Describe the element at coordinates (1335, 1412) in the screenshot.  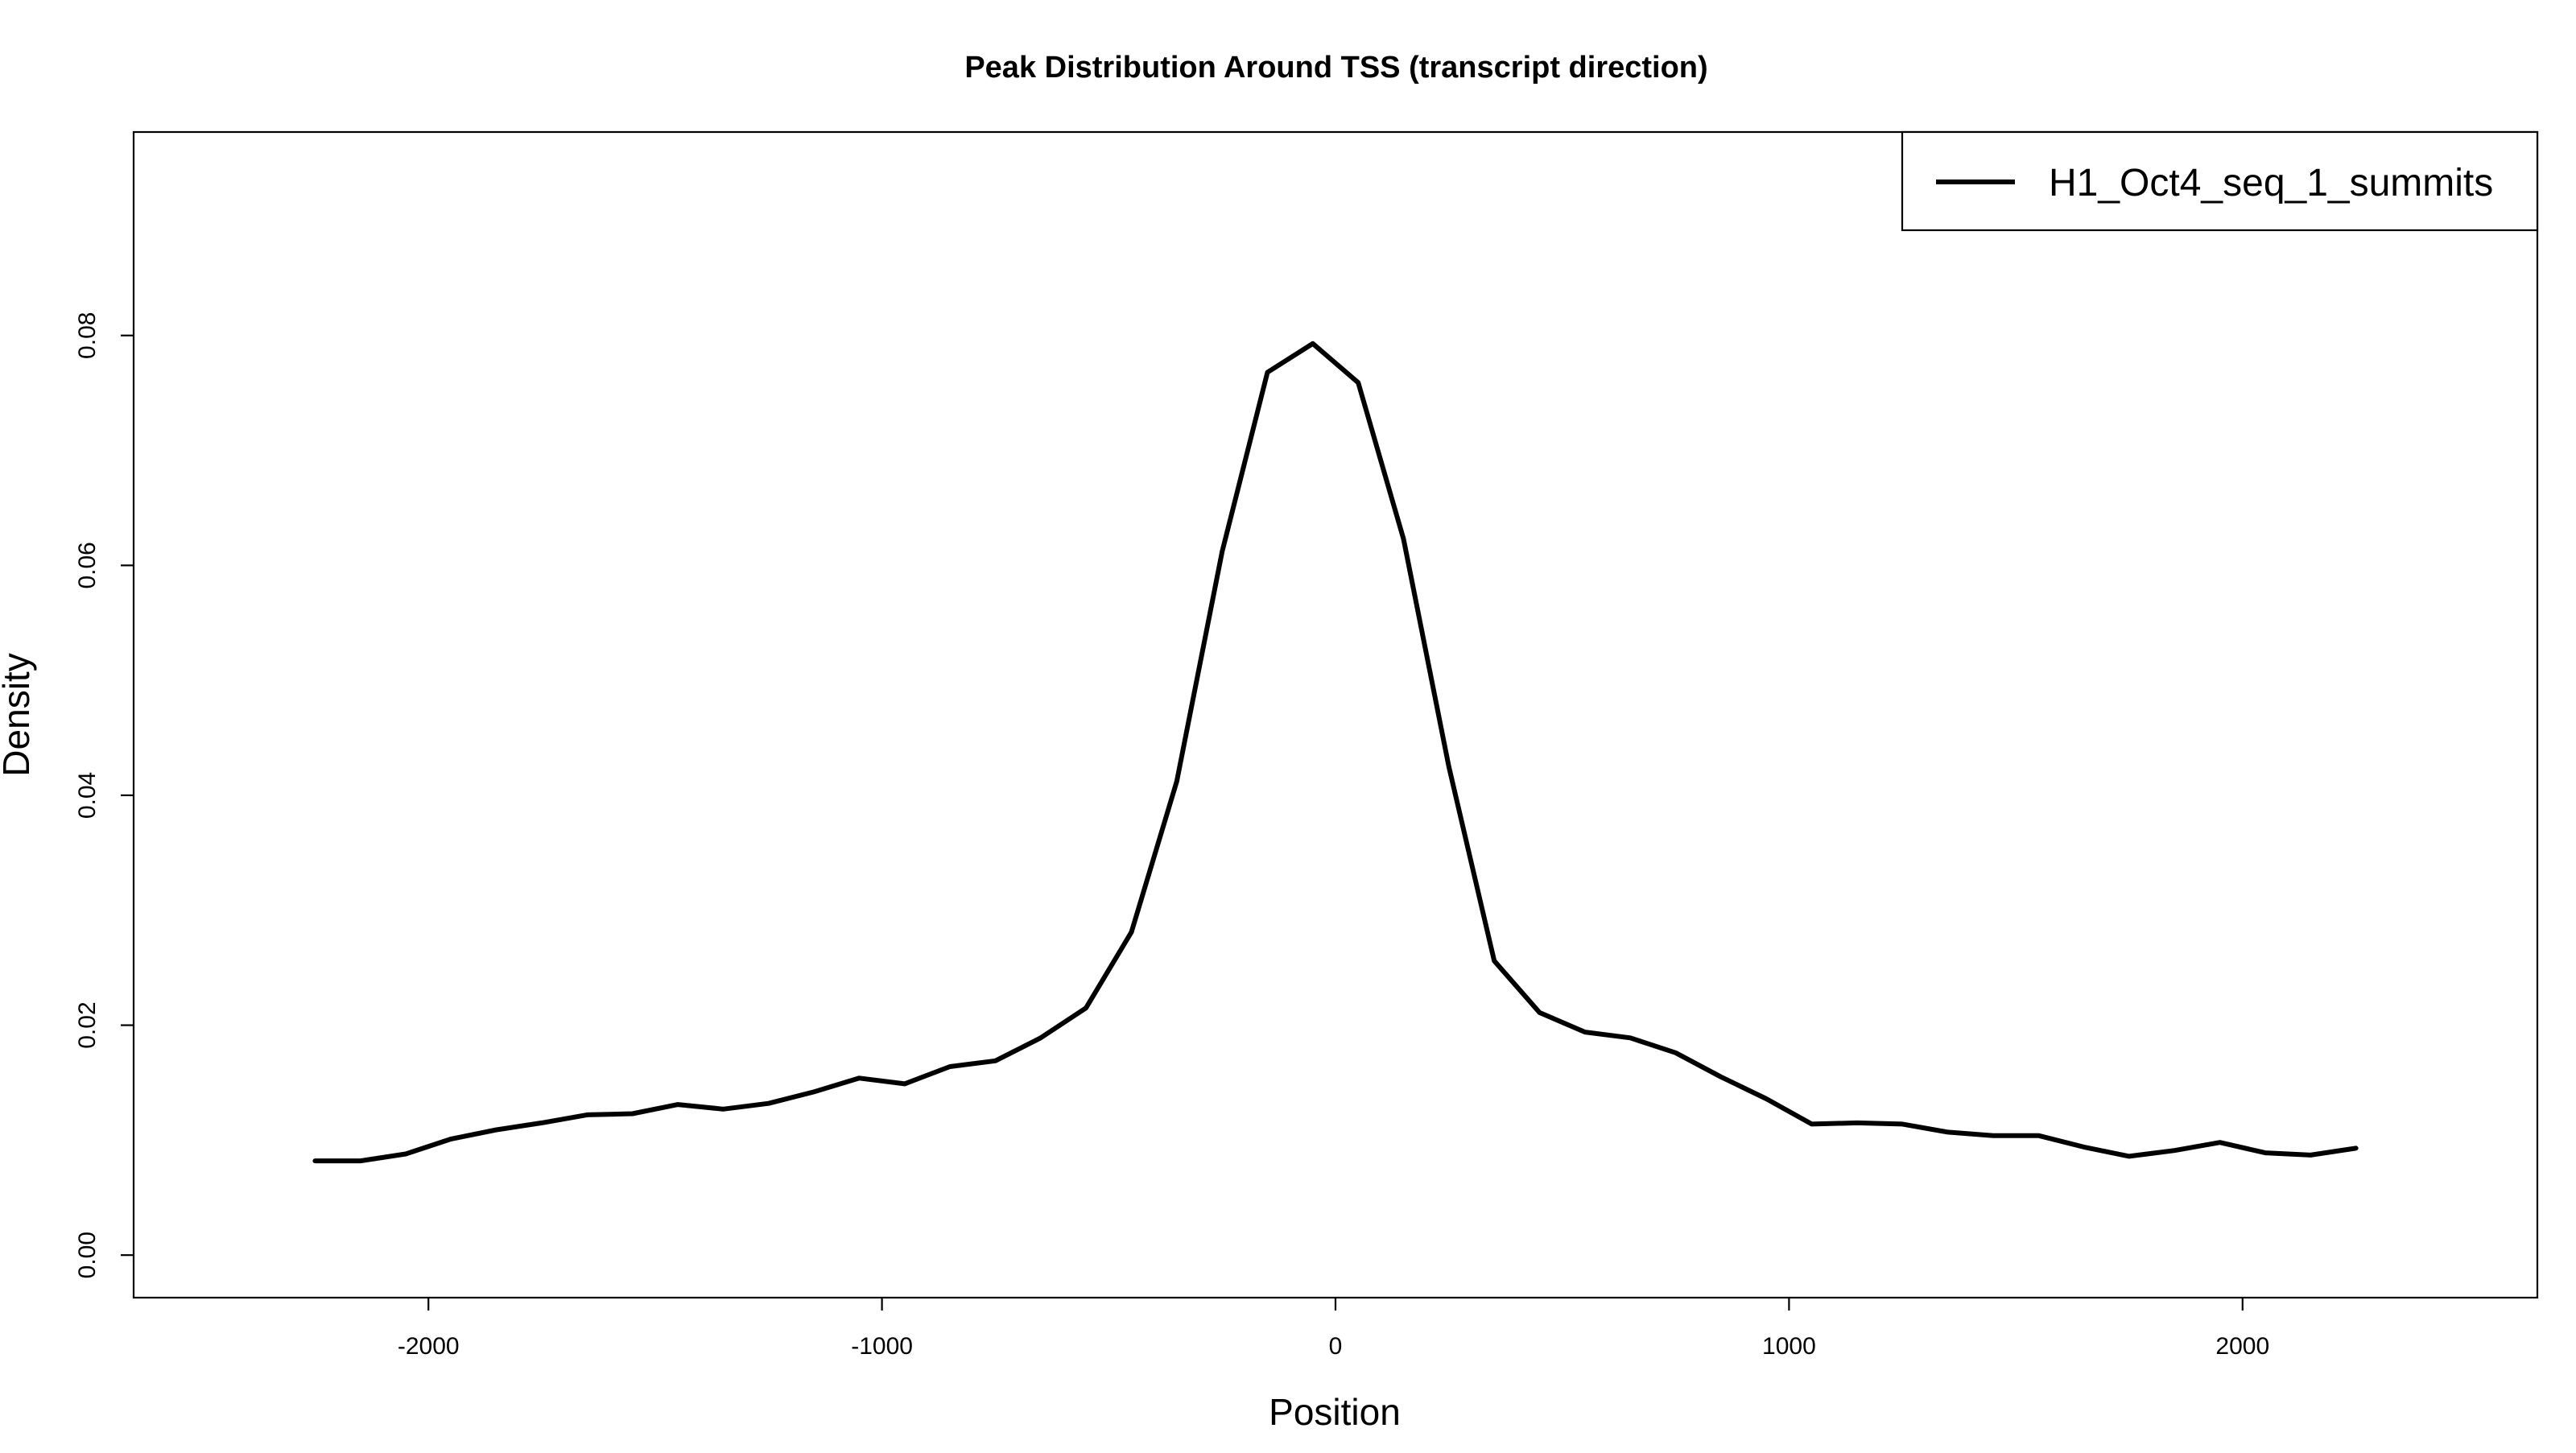
I see `x-axis-label: Position` at that location.